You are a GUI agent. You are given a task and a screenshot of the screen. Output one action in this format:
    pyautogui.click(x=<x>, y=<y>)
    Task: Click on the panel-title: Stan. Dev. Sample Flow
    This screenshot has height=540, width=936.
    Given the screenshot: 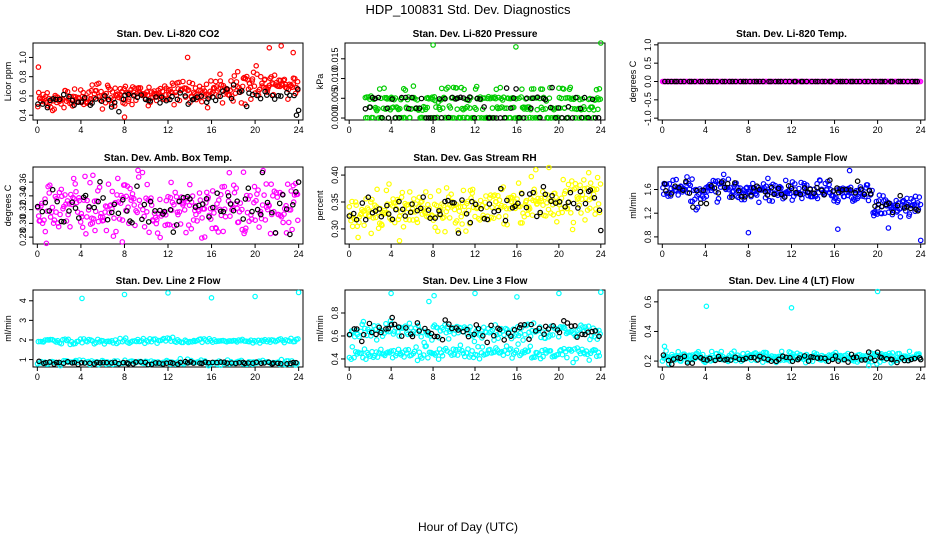 What is the action you would take?
    pyautogui.click(x=792, y=158)
    